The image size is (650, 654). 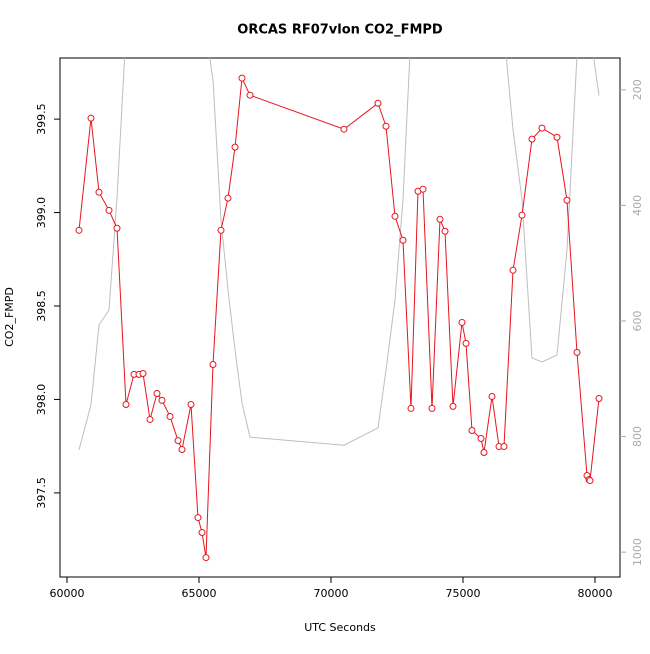 I want to click on y-tick-label: 397.5, so click(x=41, y=493).